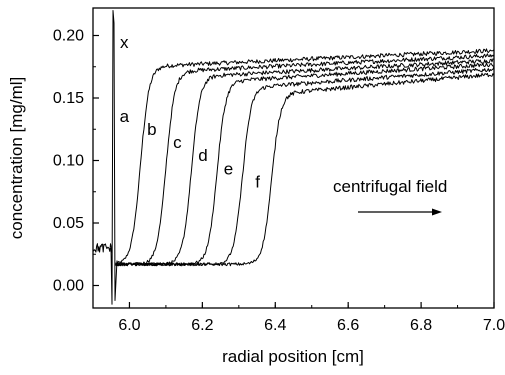 This screenshot has height=375, width=505. What do you see at coordinates (114, 157) in the screenshot?
I see `meniscus-spike` at bounding box center [114, 157].